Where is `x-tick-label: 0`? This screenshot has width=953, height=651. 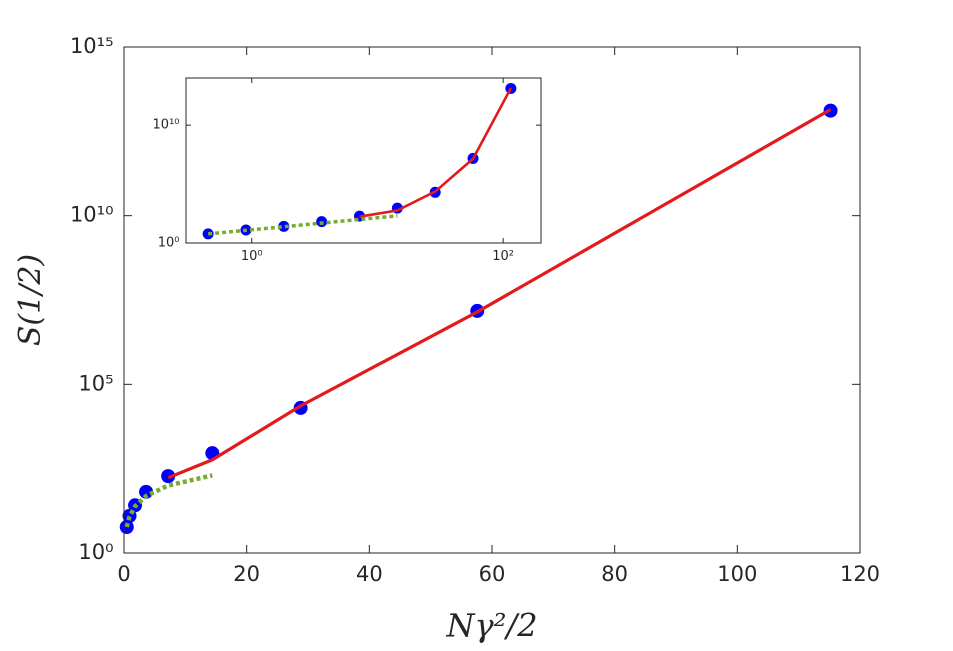
x-tick-label: 0 is located at coordinates (123, 574).